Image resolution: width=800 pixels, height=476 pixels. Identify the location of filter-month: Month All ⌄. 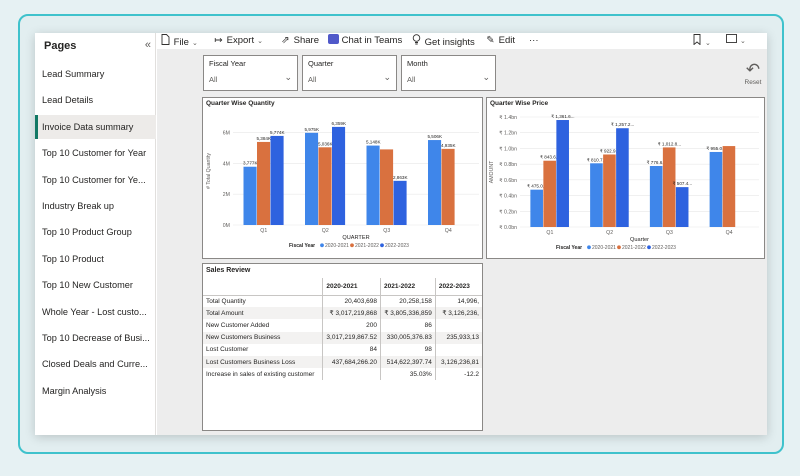
(448, 73).